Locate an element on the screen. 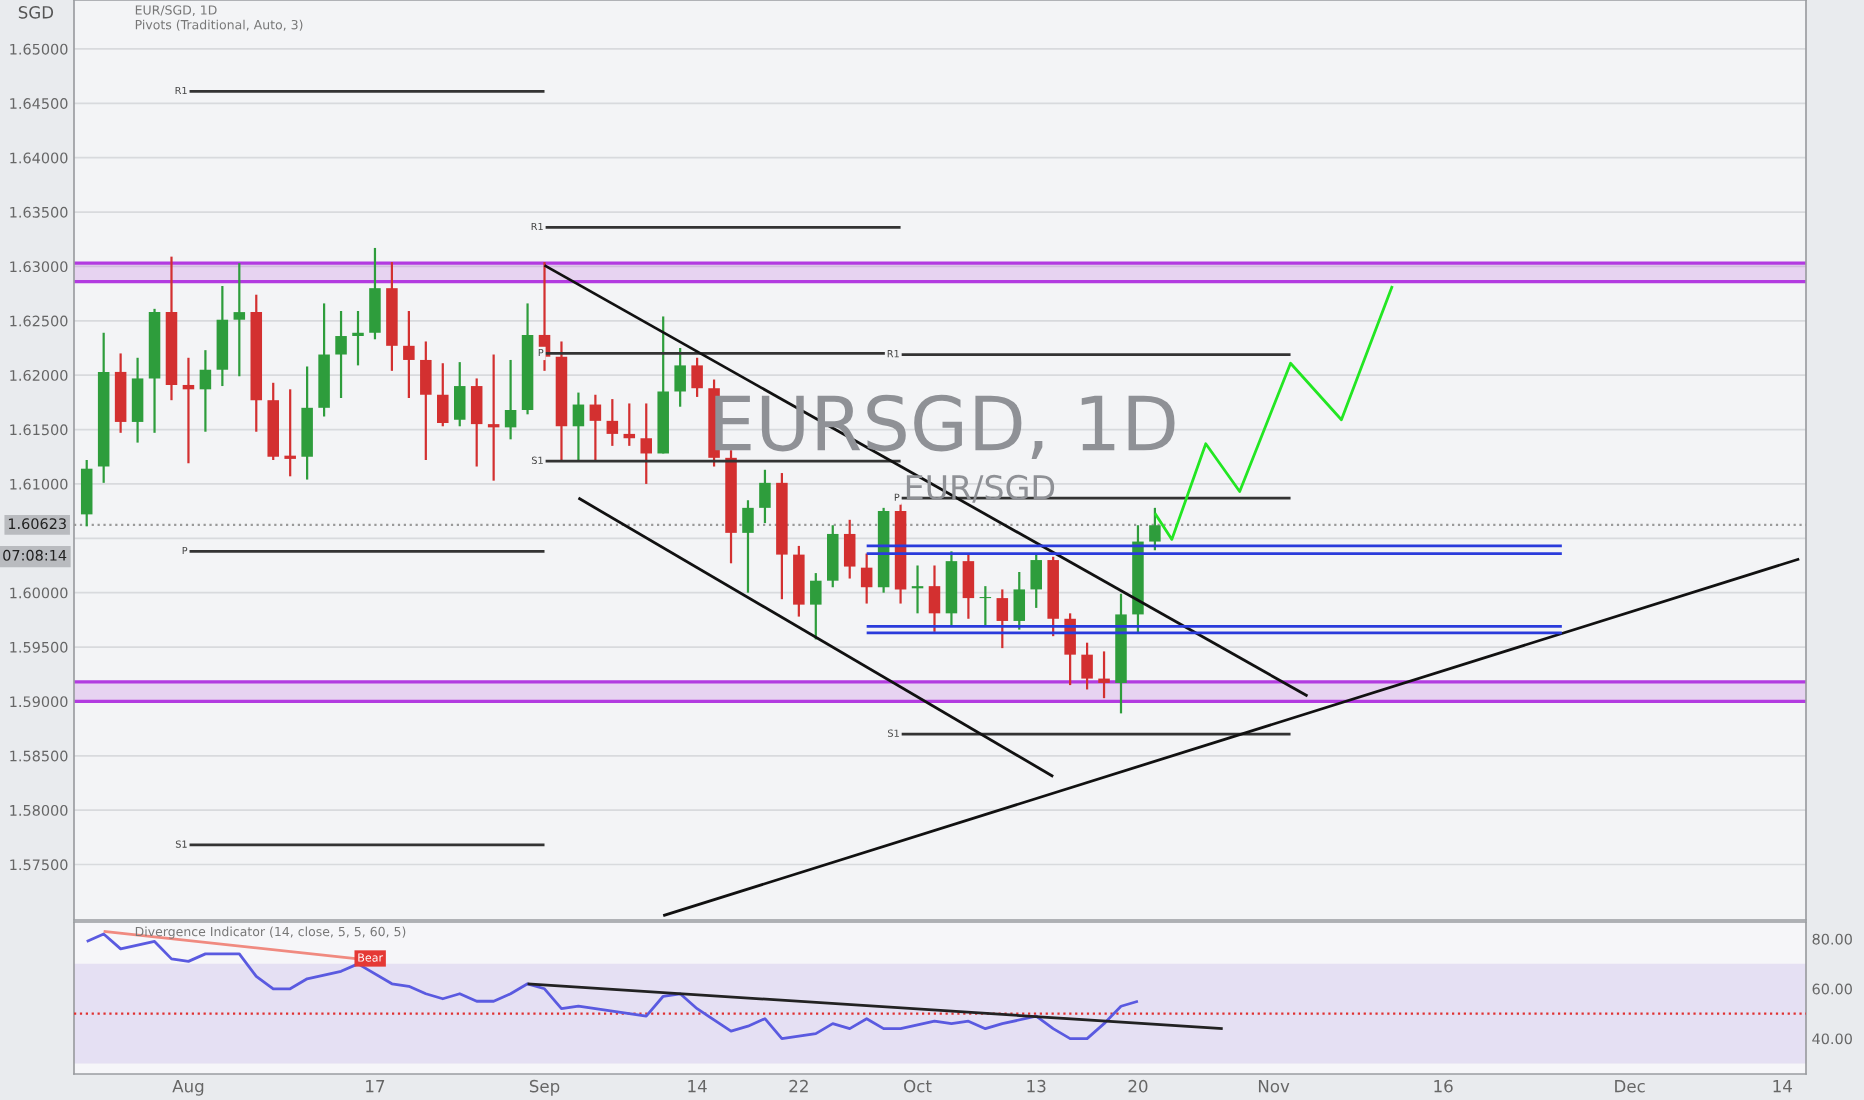 The image size is (1864, 1100). x-tick-label: 16 is located at coordinates (1443, 1086).